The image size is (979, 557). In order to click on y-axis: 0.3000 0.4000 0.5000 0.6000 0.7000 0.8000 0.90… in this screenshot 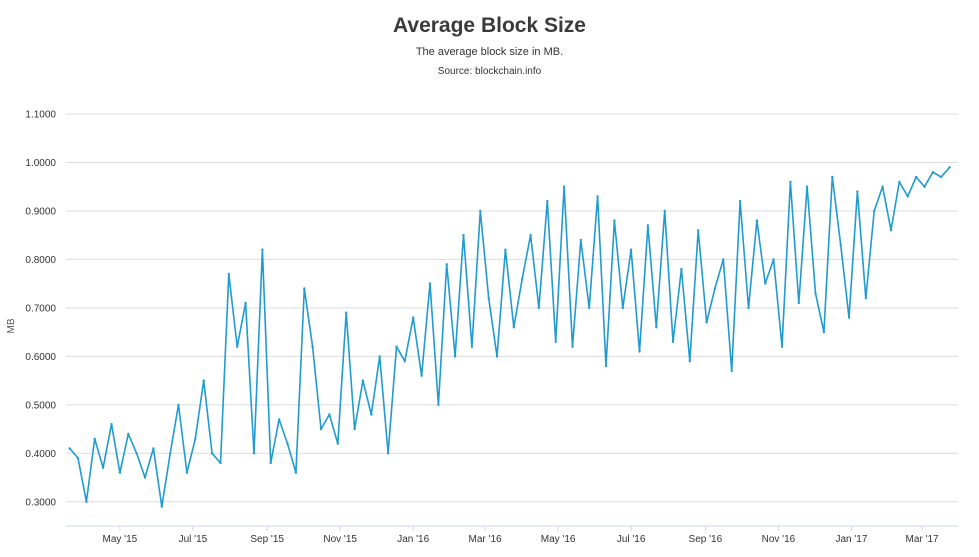, I will do `click(40, 309)`.